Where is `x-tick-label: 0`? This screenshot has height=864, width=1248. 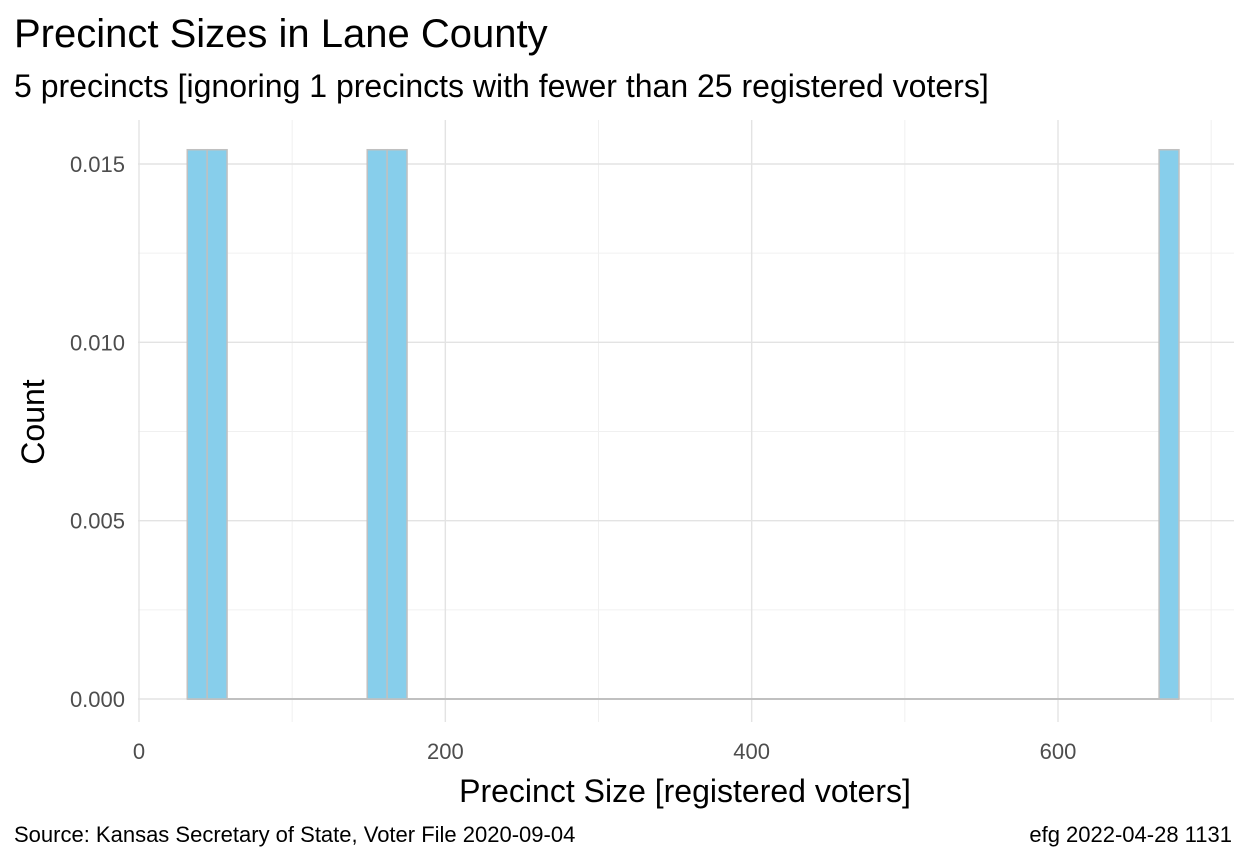 x-tick-label: 0 is located at coordinates (139, 751).